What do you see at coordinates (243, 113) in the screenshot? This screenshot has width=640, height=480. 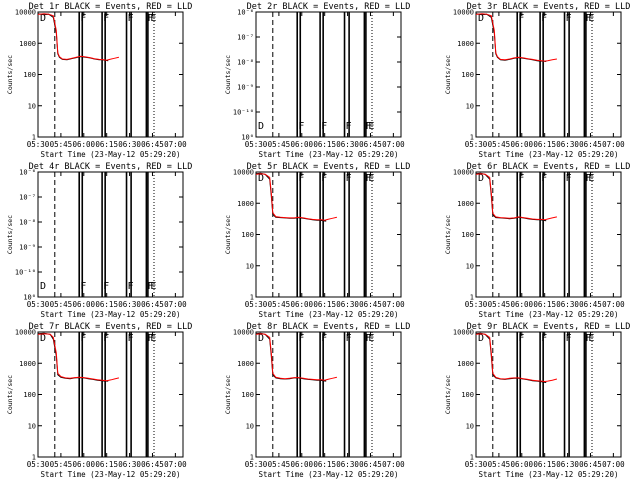 I see `y-tick-label: 10⁻¹⁰` at bounding box center [243, 113].